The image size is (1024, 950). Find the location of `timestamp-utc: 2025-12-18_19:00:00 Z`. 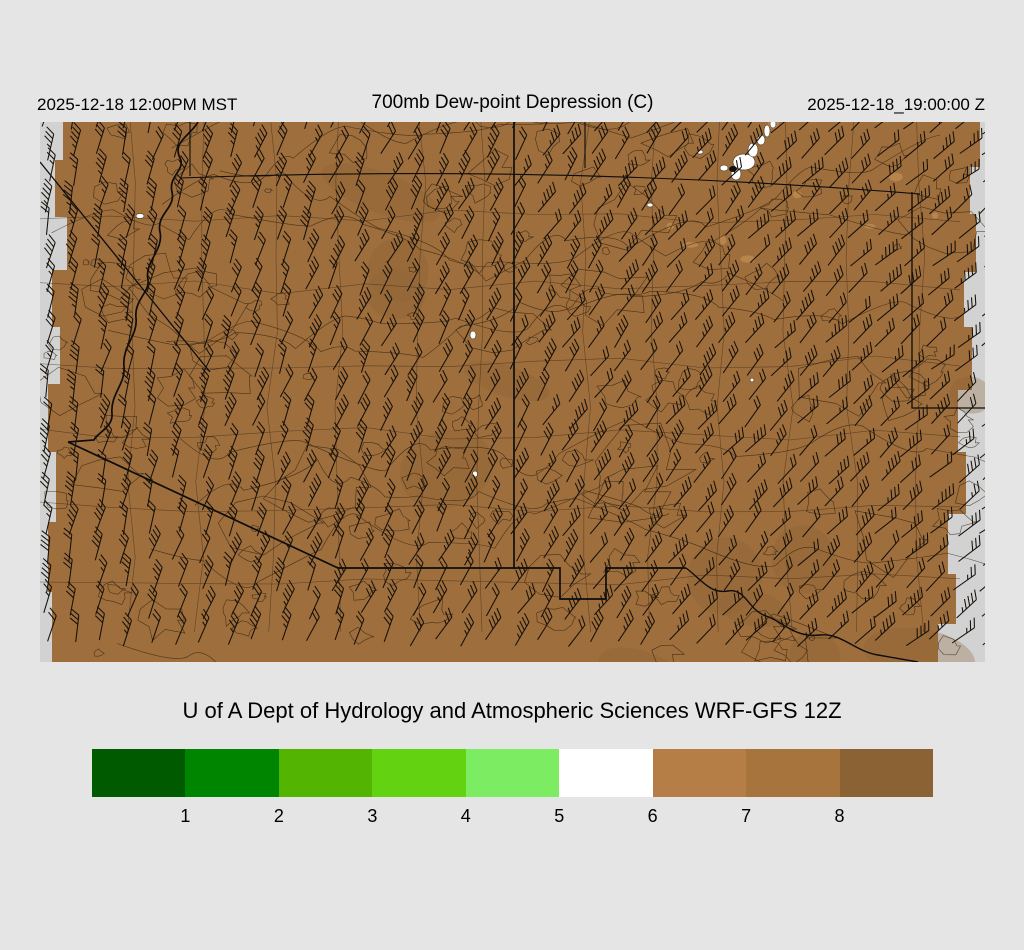

timestamp-utc: 2025-12-18_19:00:00 Z is located at coordinates (896, 104).